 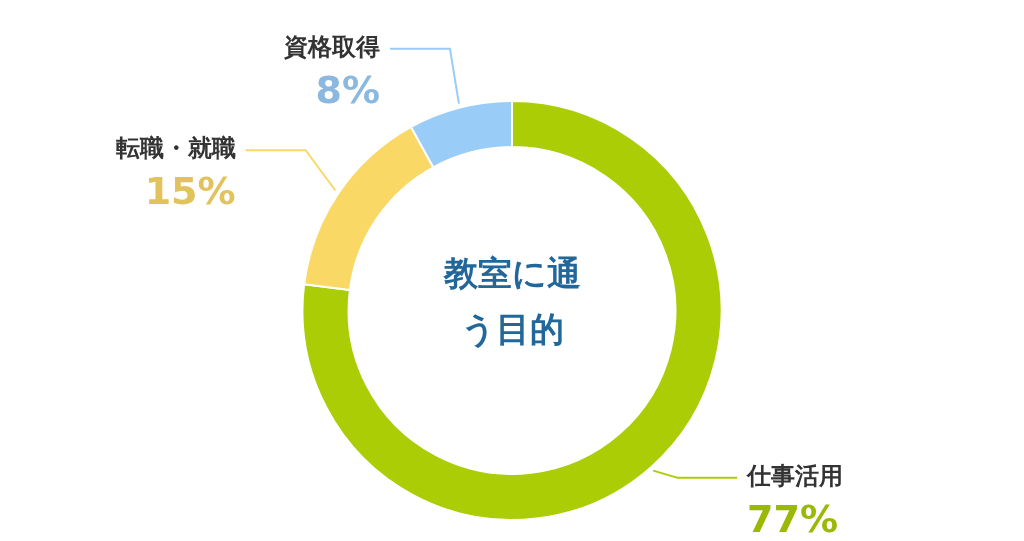 What do you see at coordinates (512, 301) in the screenshot?
I see `text: 教室に通う目的` at bounding box center [512, 301].